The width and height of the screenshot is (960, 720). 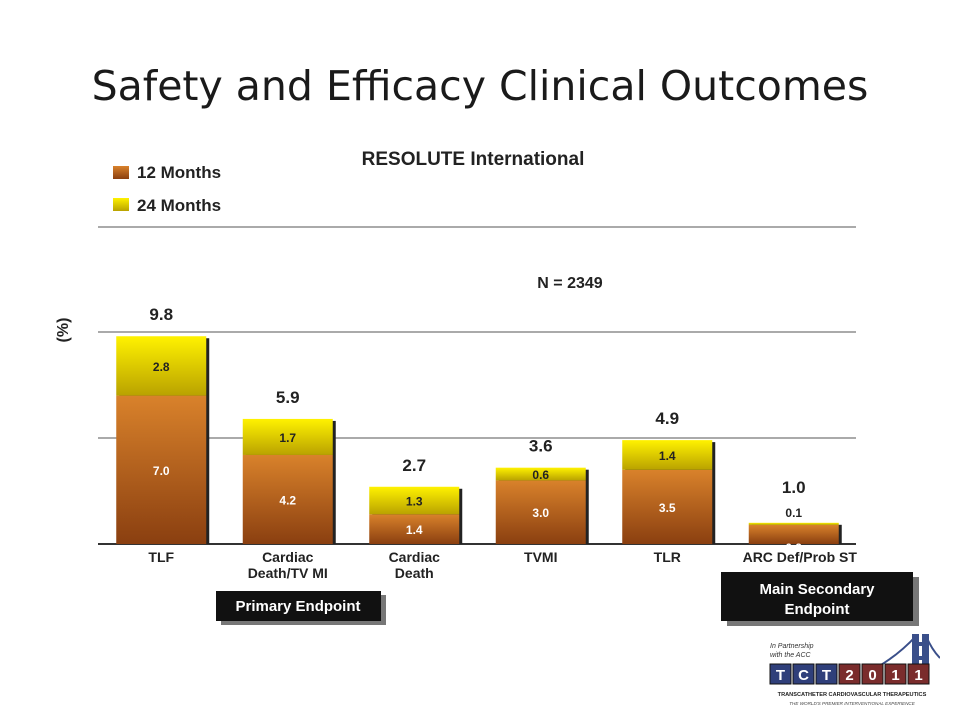 What do you see at coordinates (161, 314) in the screenshot?
I see `total-label: 9.8` at bounding box center [161, 314].